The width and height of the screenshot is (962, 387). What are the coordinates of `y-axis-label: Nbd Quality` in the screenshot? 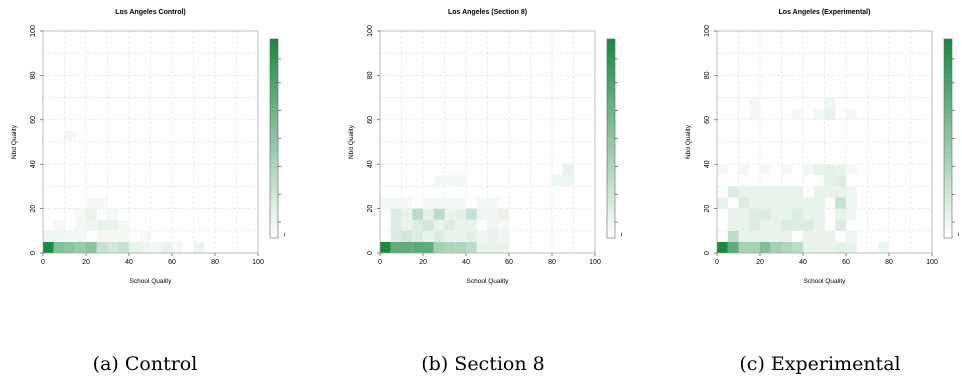 It's located at (14, 141).